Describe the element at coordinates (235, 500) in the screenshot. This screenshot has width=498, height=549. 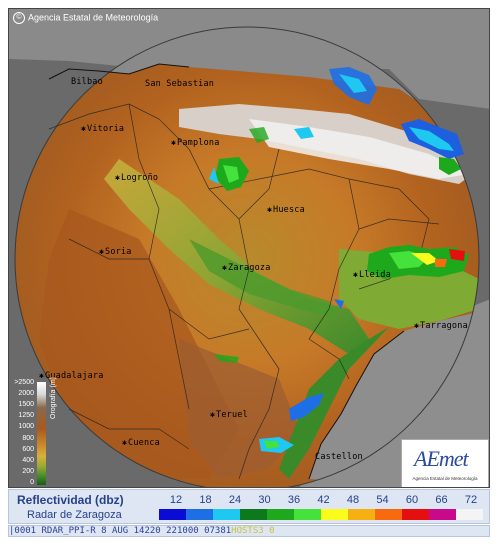
I see `legend-value: 24` at that location.